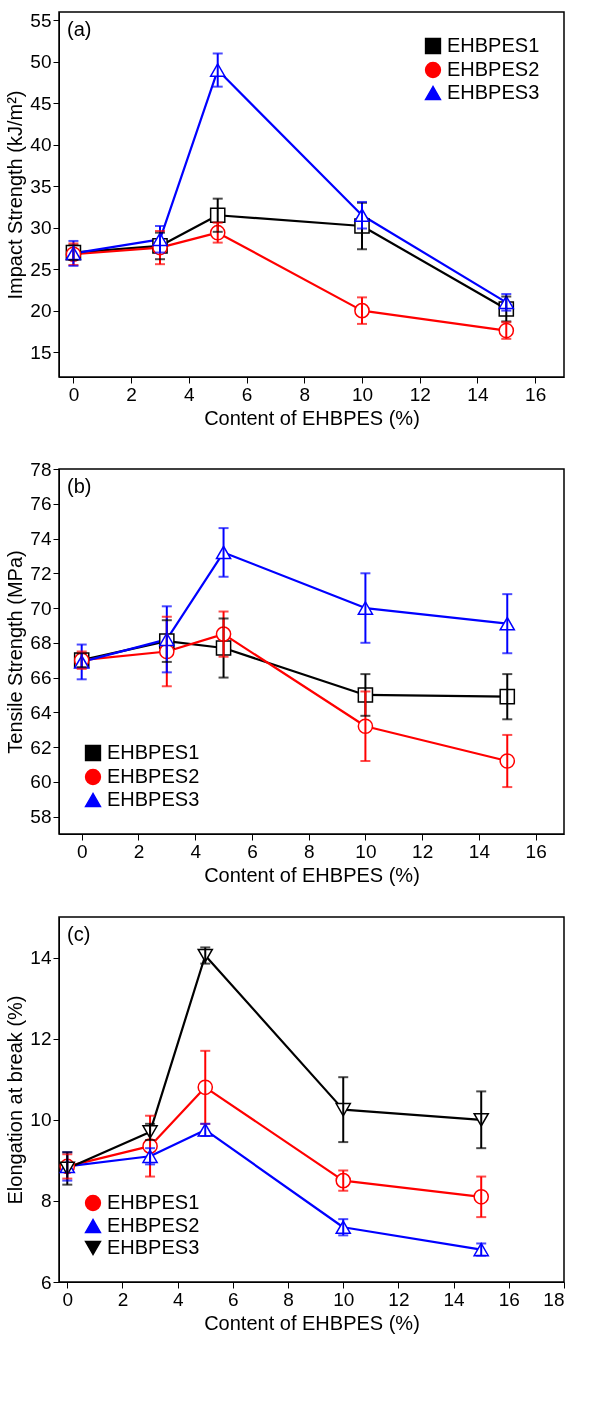 The width and height of the screenshot is (608, 1422). I want to click on annotation: (a), so click(79, 29).